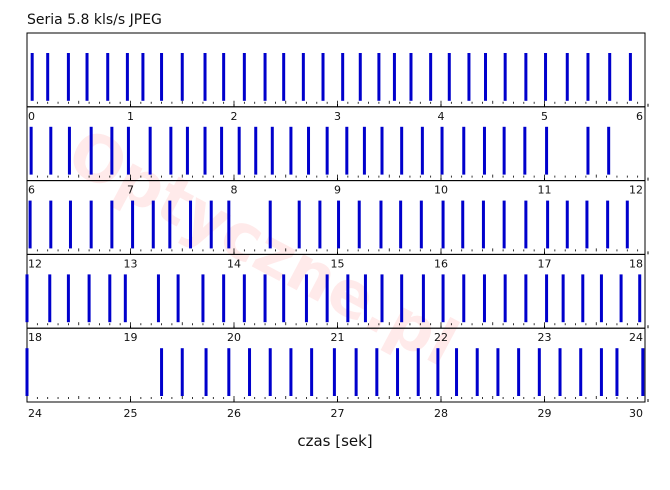 The width and height of the screenshot is (670, 490). I want to click on x-tick-label: 26, so click(234, 413).